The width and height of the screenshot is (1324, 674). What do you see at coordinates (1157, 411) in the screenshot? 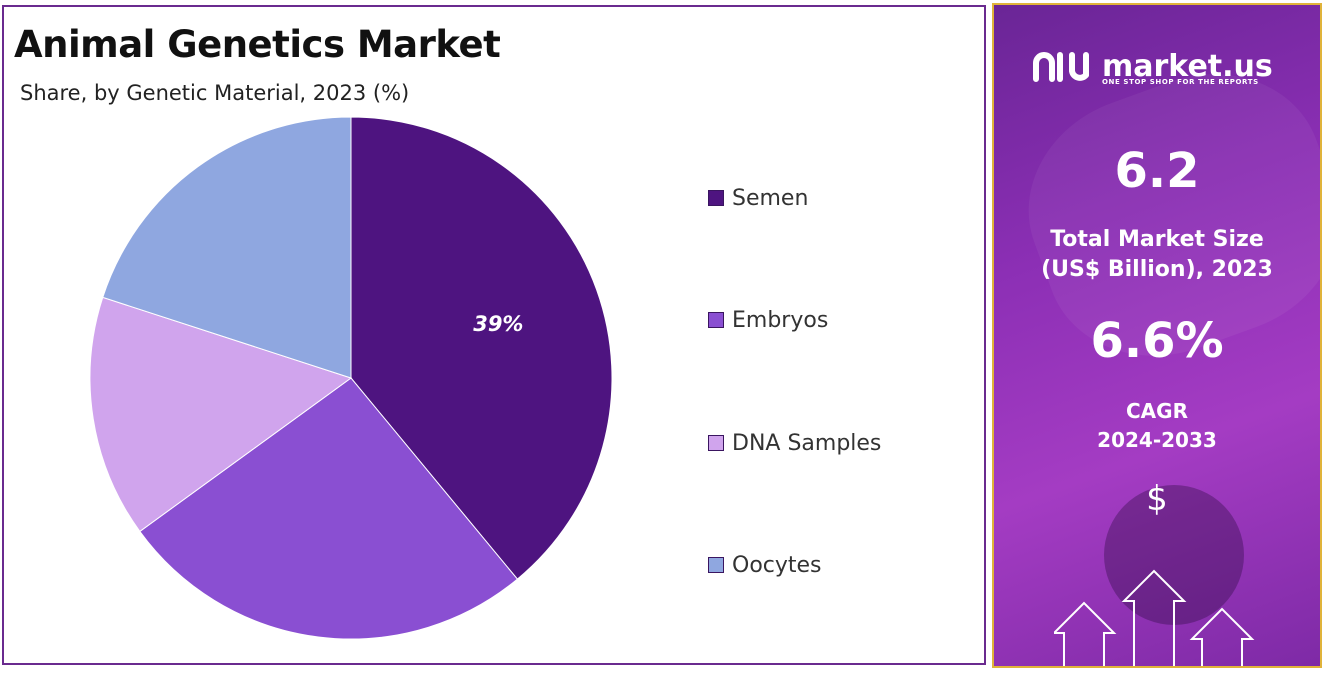
I see `cagr-label-line1: CAGR` at bounding box center [1157, 411].